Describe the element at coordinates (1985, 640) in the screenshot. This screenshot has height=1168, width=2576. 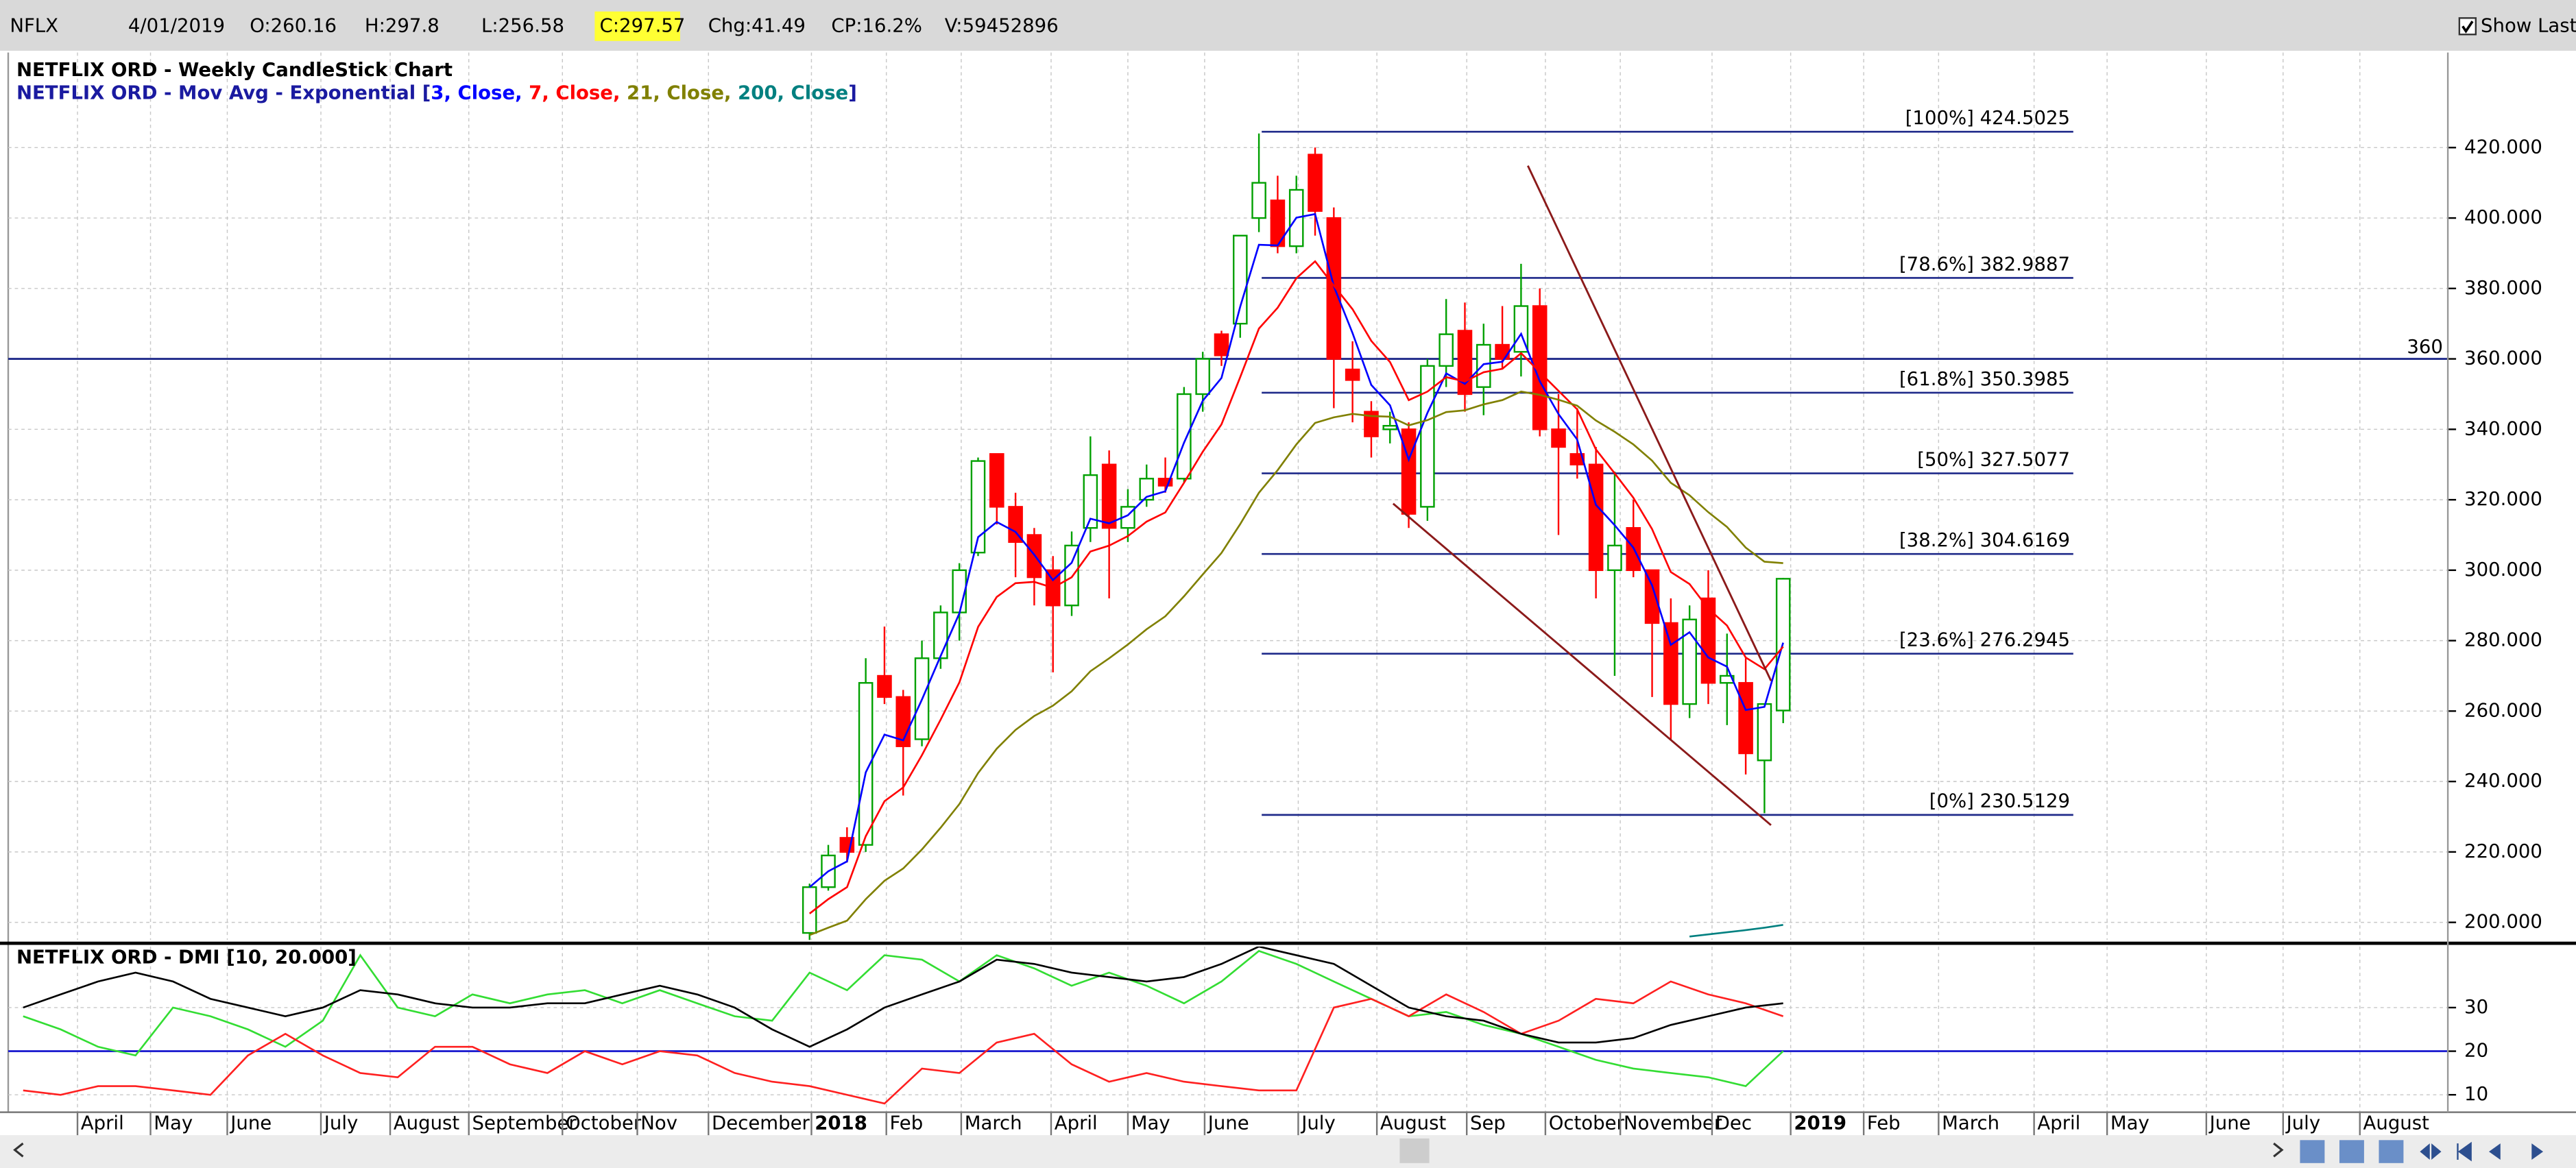
I see `fib-label: [23.6%] 276.2945` at that location.